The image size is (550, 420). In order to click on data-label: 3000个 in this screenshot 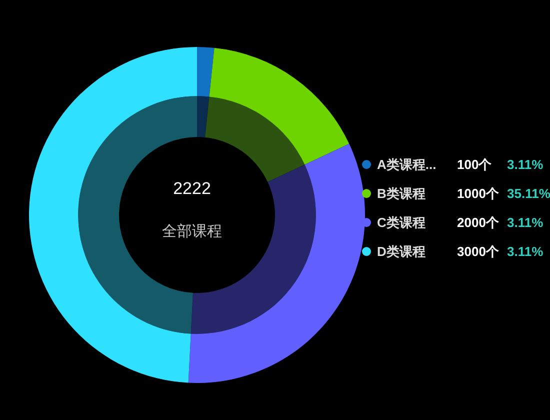, I will do `click(478, 251)`.